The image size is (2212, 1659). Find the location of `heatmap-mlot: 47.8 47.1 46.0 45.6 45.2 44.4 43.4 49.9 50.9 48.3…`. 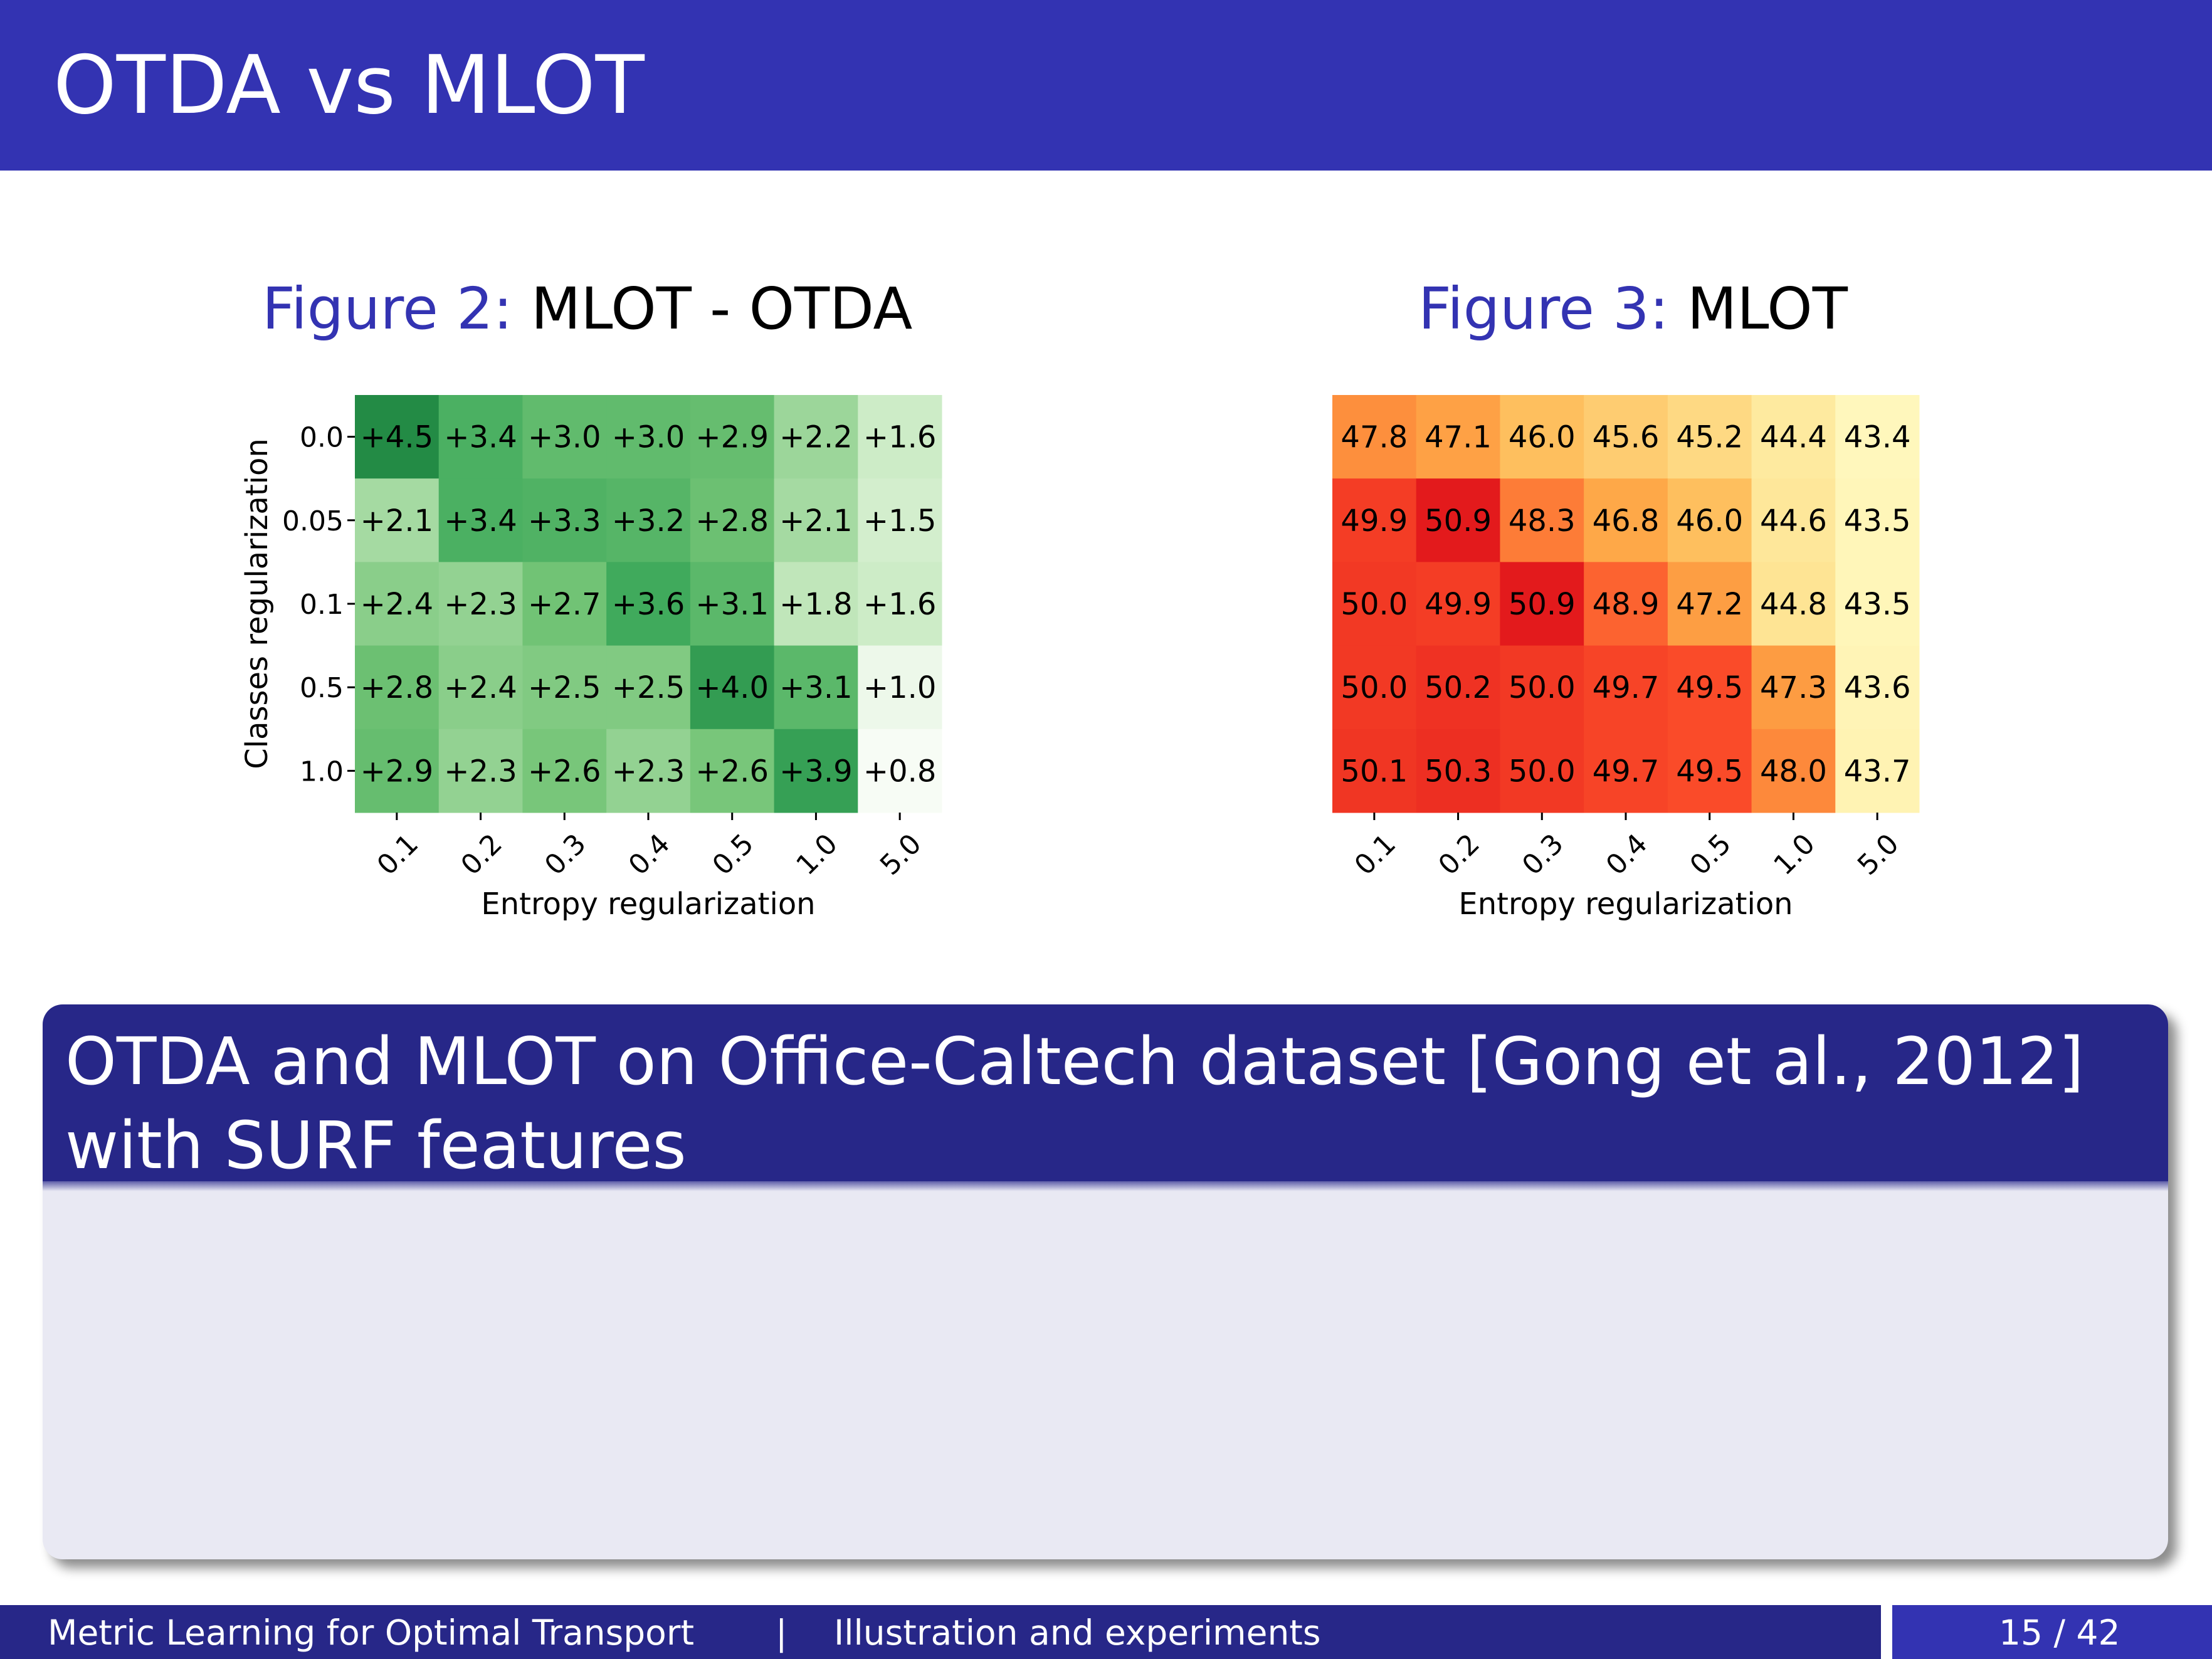

heatmap-mlot: 47.8 47.1 46.0 45.6 45.2 44.4 43.4 49.9 50.9 48.3… is located at coordinates (1626, 658).